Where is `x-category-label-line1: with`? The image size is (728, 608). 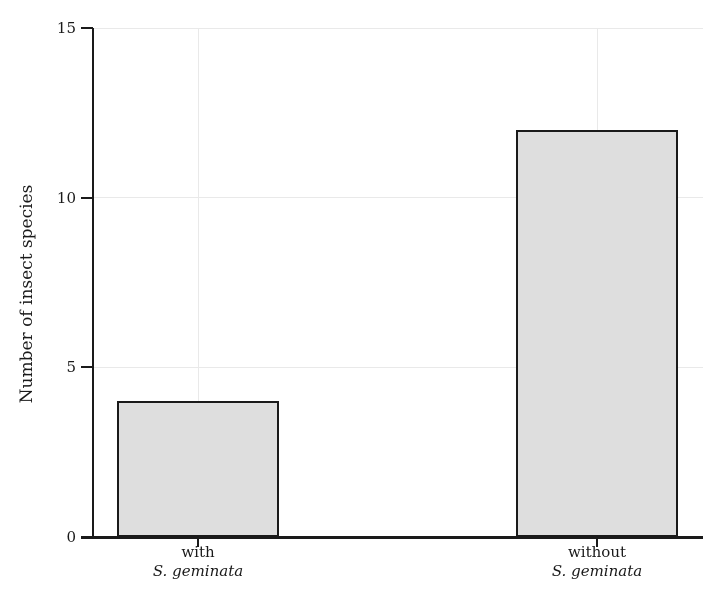 x-category-label-line1: with is located at coordinates (198, 552).